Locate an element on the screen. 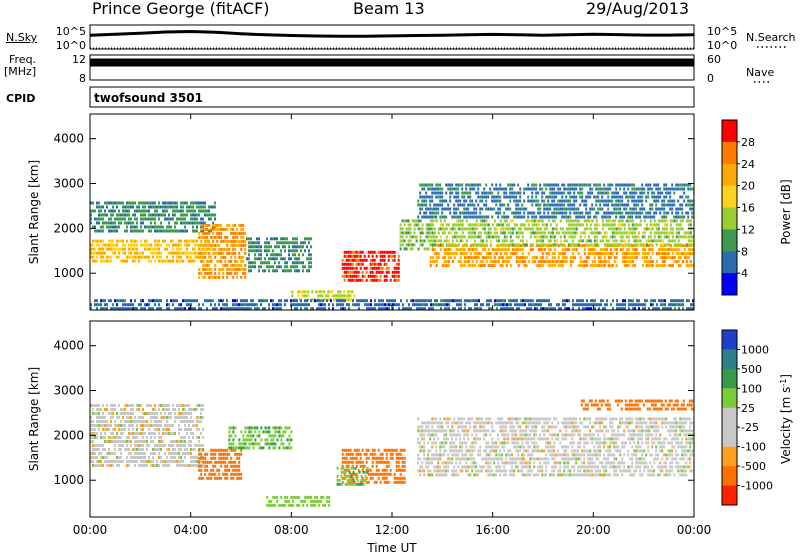  cpid-label: CPID is located at coordinates (21, 98).